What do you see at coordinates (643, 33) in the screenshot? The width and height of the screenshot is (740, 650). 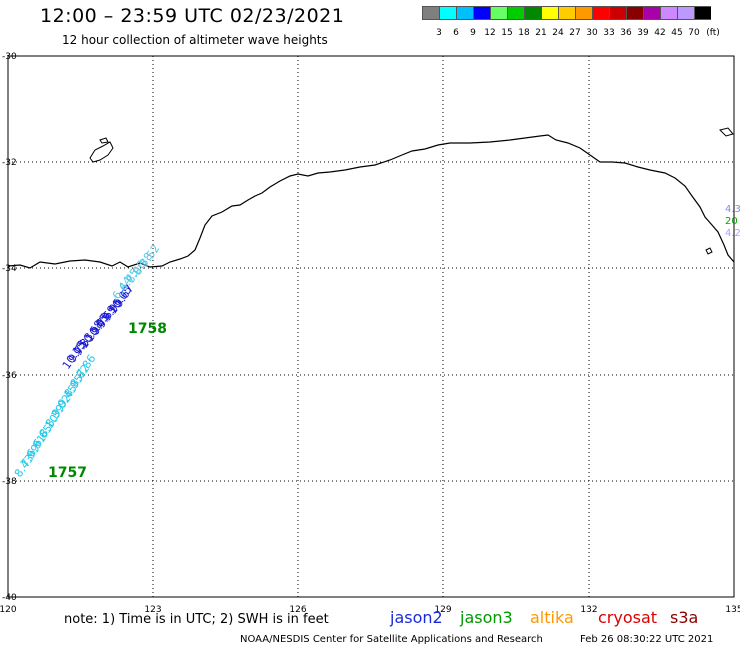 I see `colorbar-label: 39` at bounding box center [643, 33].